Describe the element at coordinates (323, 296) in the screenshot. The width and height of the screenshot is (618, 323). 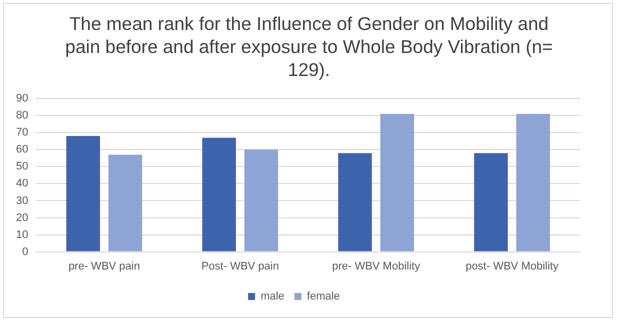
I see `legend-label: female` at that location.